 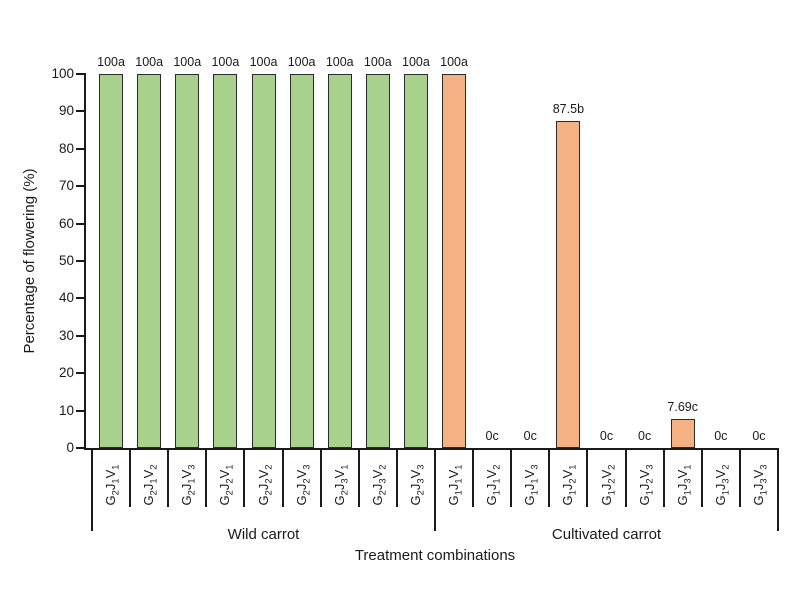 I want to click on category-label: G2J1V3, so click(x=188, y=485).